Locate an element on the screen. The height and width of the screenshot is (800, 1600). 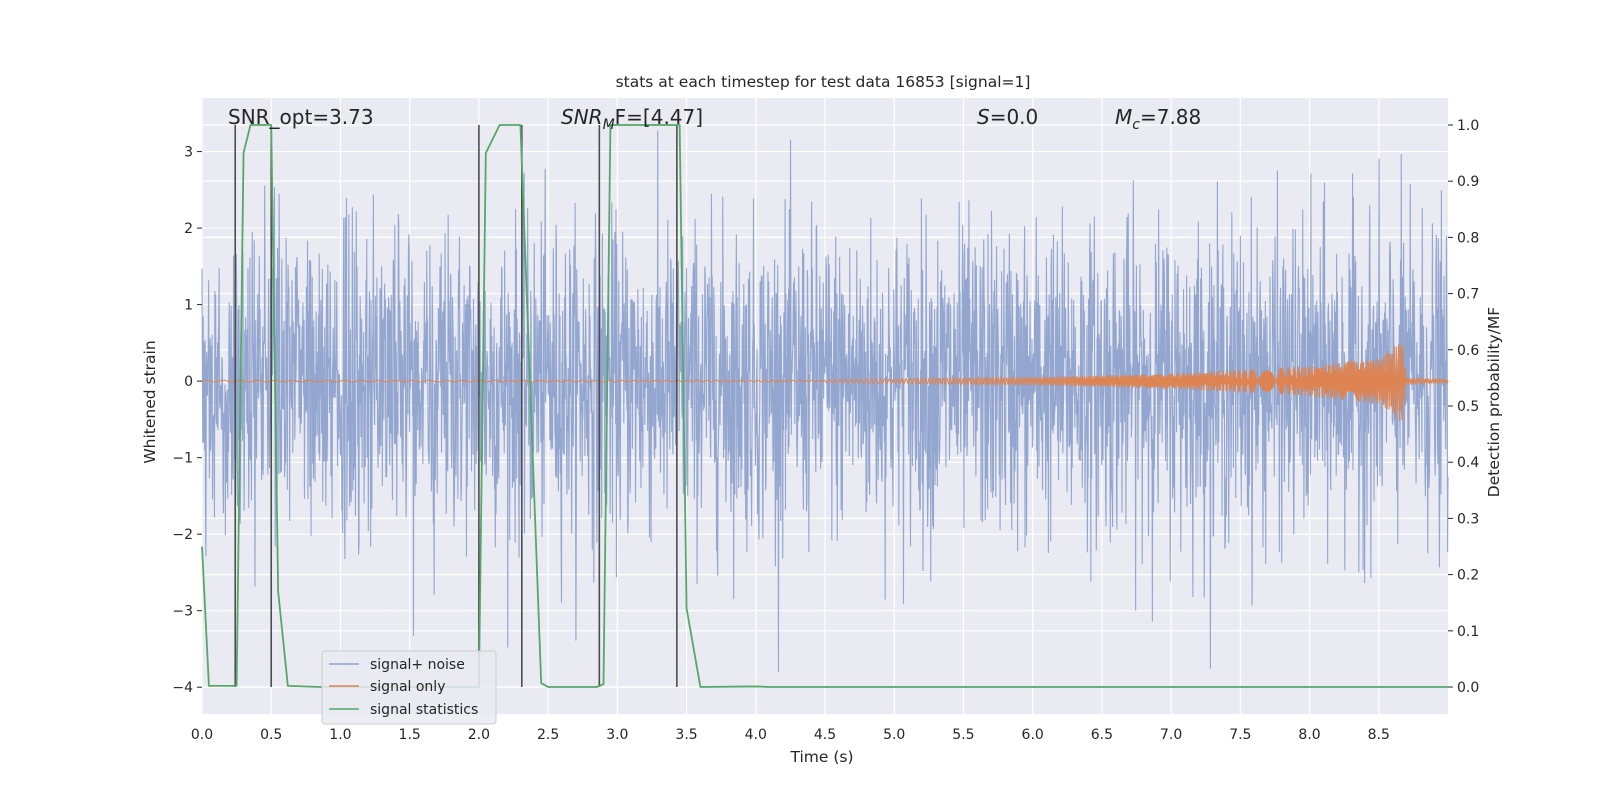
x-tick-label-4: 2.0 is located at coordinates (479, 735).